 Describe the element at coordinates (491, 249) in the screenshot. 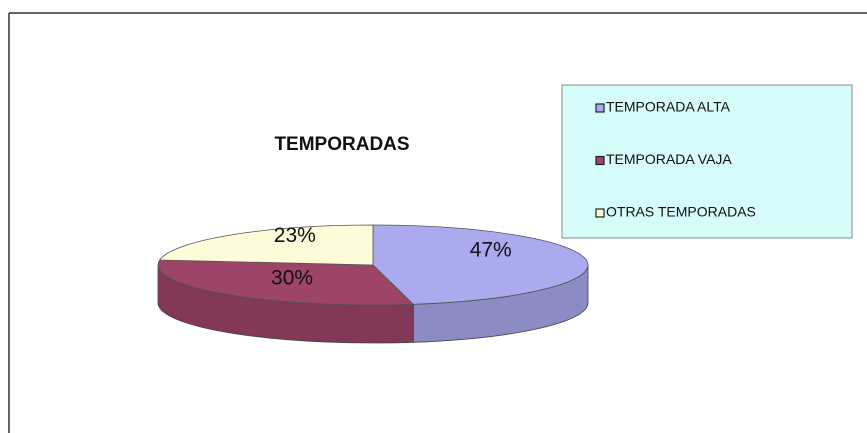

I see `value-label: 47%` at that location.